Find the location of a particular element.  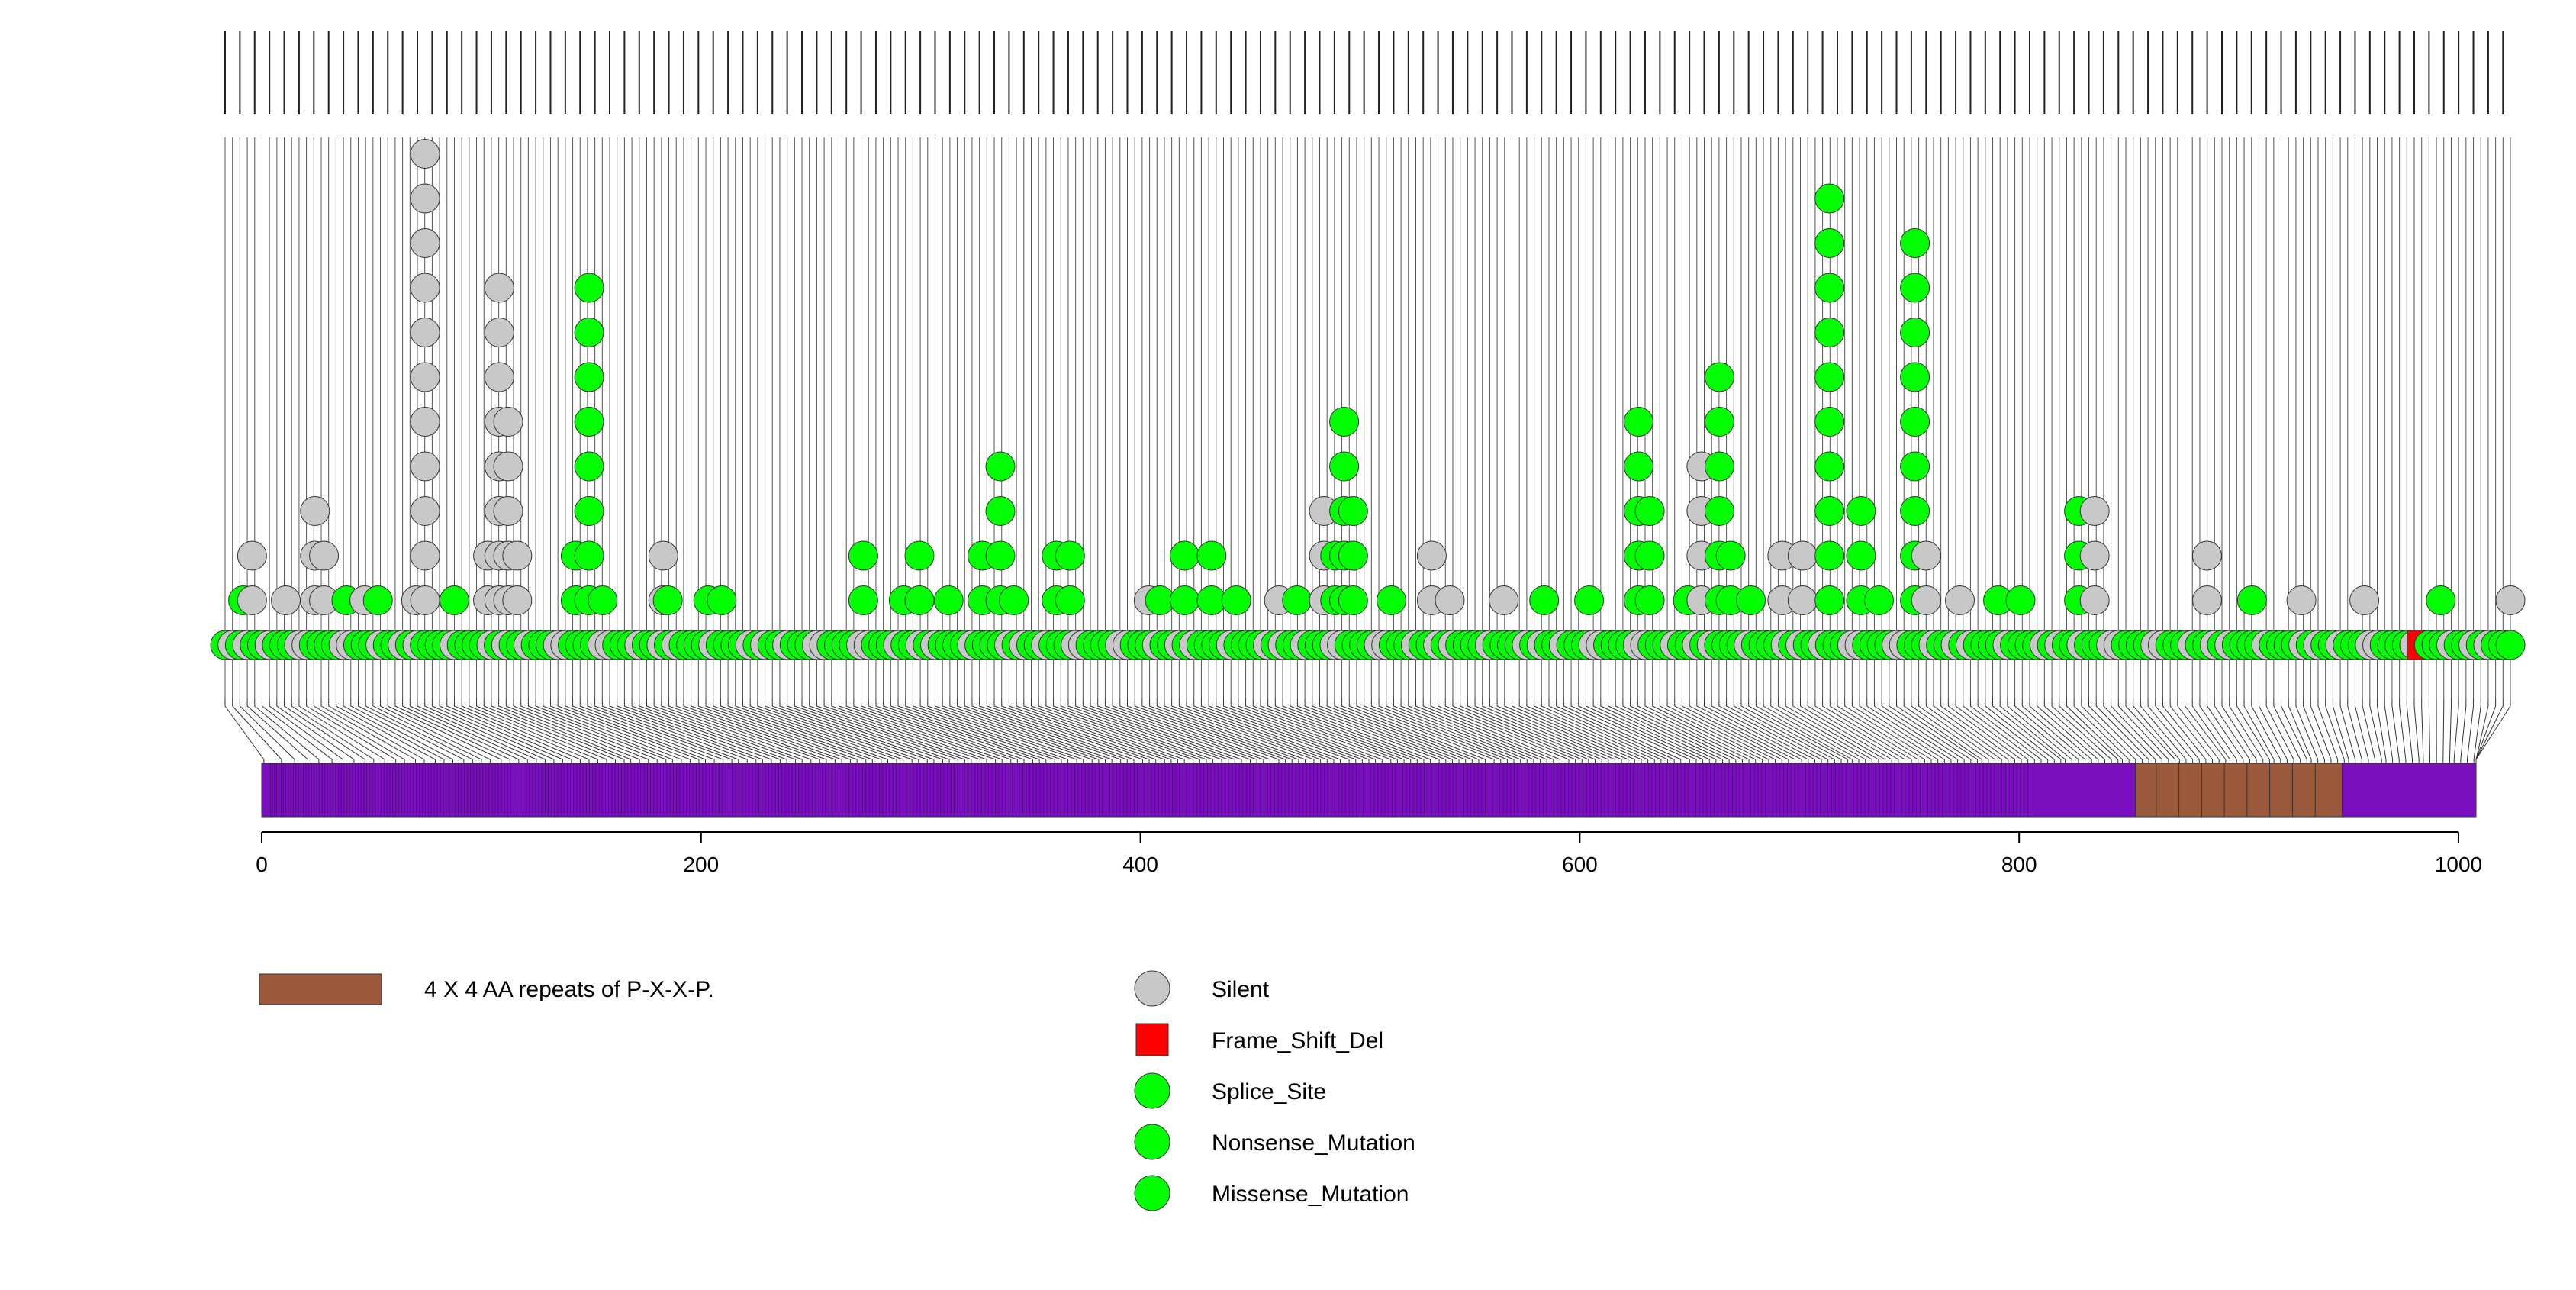

legend-mutation-label: Missense_Mutation is located at coordinates (1310, 1195).